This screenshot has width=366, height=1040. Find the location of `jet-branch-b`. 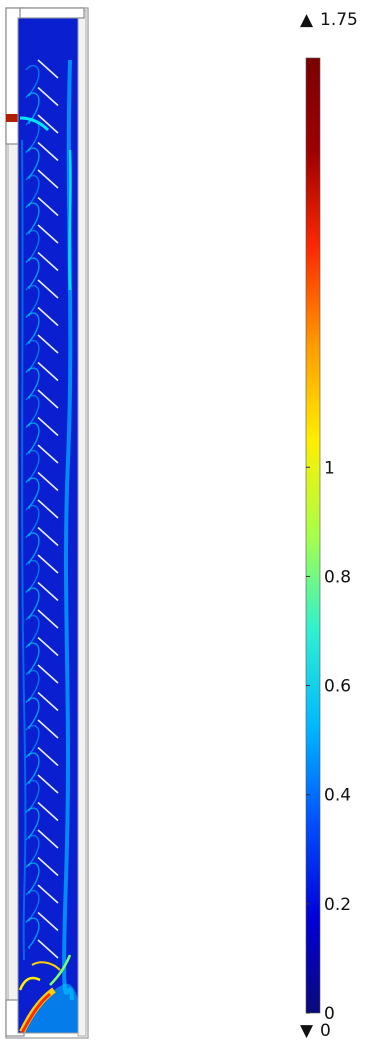

jet-branch-b is located at coordinates (60, 970).